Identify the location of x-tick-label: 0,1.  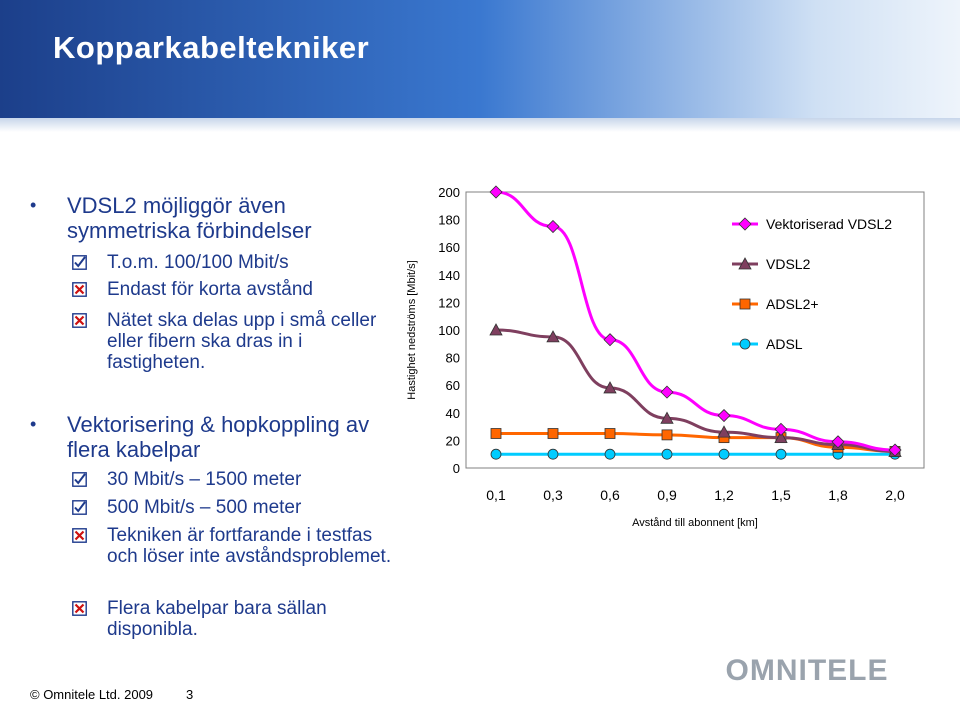
(496, 495).